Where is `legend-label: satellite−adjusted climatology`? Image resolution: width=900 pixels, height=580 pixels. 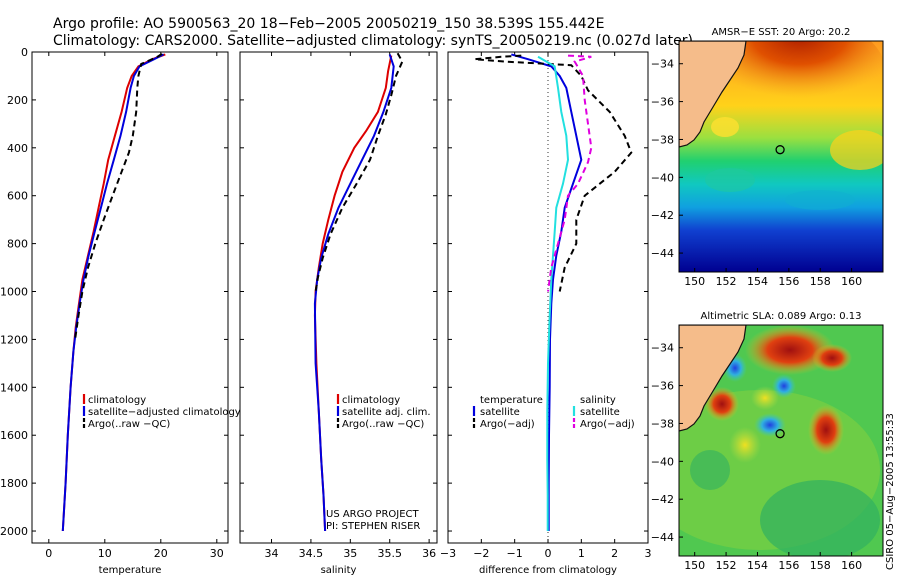 legend-label: satellite−adjusted climatology is located at coordinates (164, 412).